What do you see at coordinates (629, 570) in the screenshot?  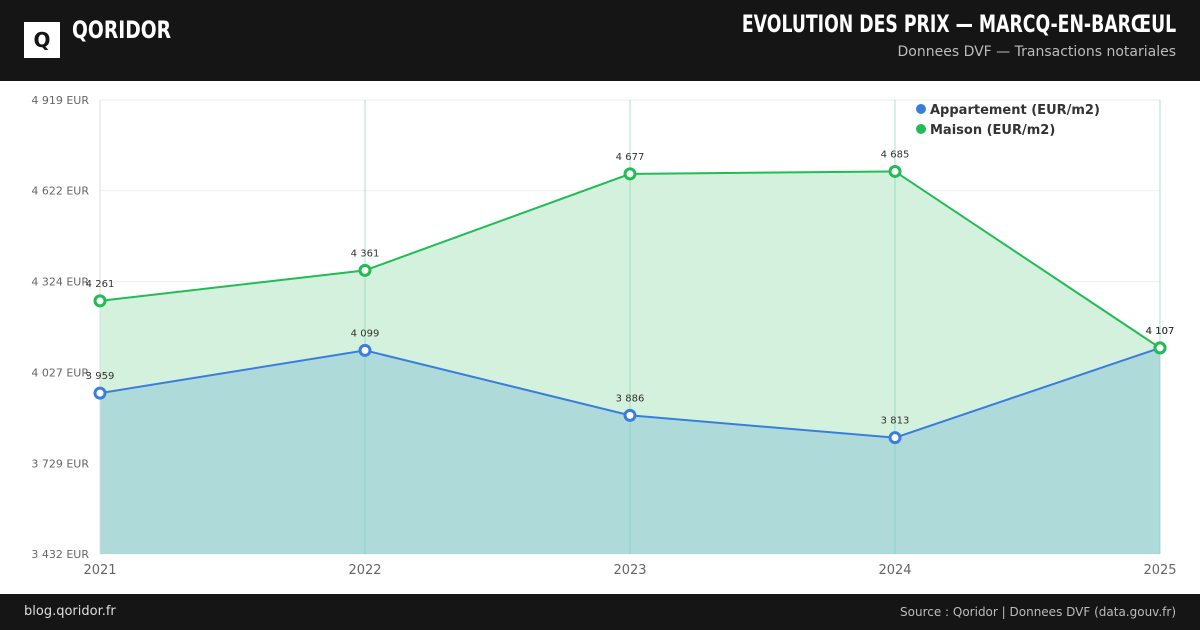 I see `x-tick-label: 2023` at bounding box center [629, 570].